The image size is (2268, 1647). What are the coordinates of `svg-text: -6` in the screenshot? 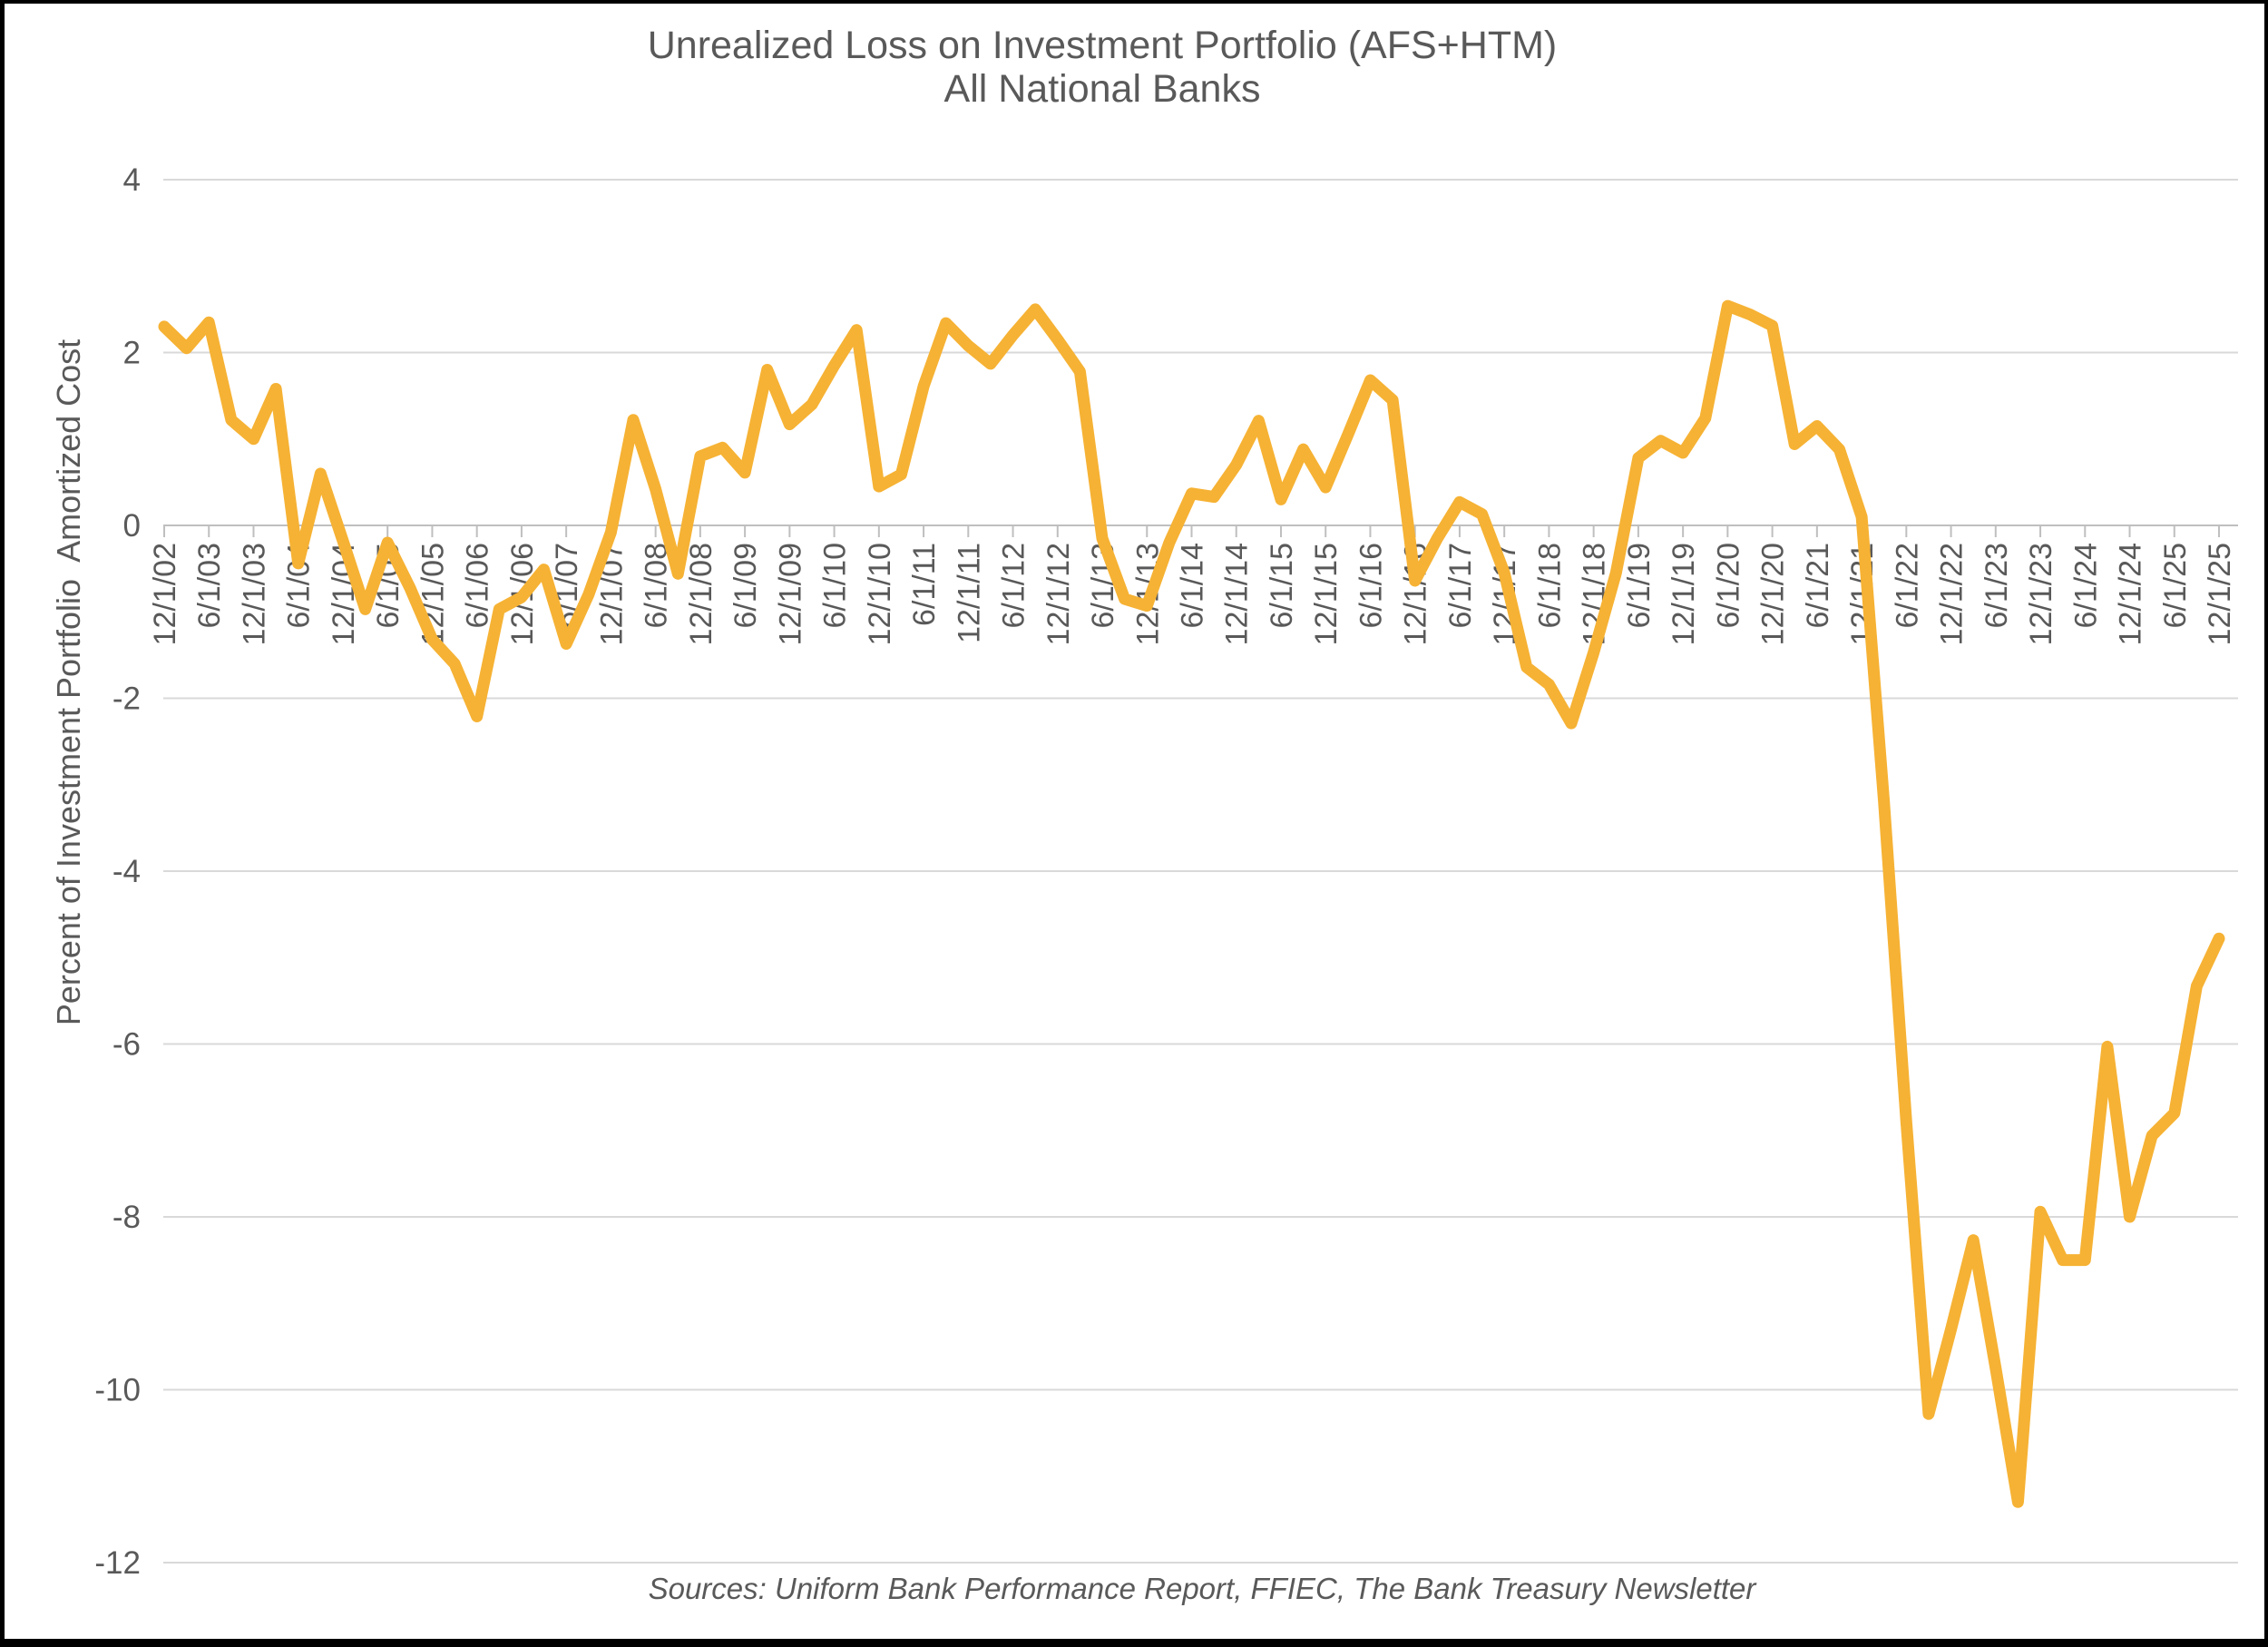 It's located at (126, 1045).